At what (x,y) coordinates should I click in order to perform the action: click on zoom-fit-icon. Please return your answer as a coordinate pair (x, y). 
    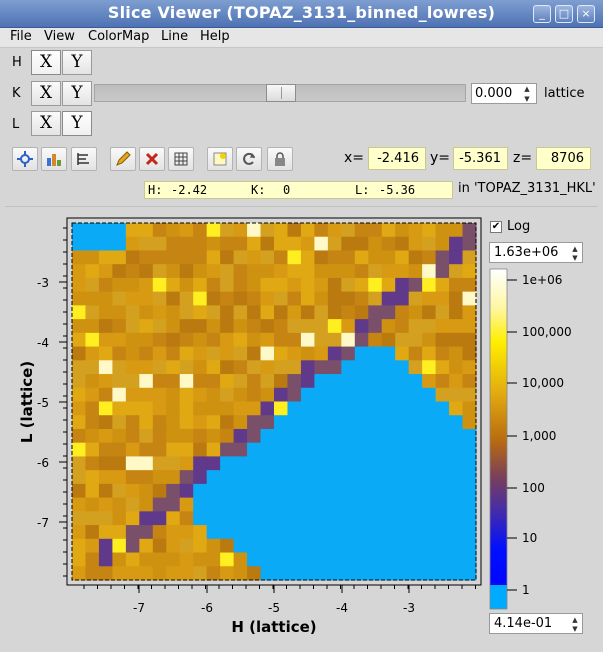
    Looking at the image, I should click on (25, 159).